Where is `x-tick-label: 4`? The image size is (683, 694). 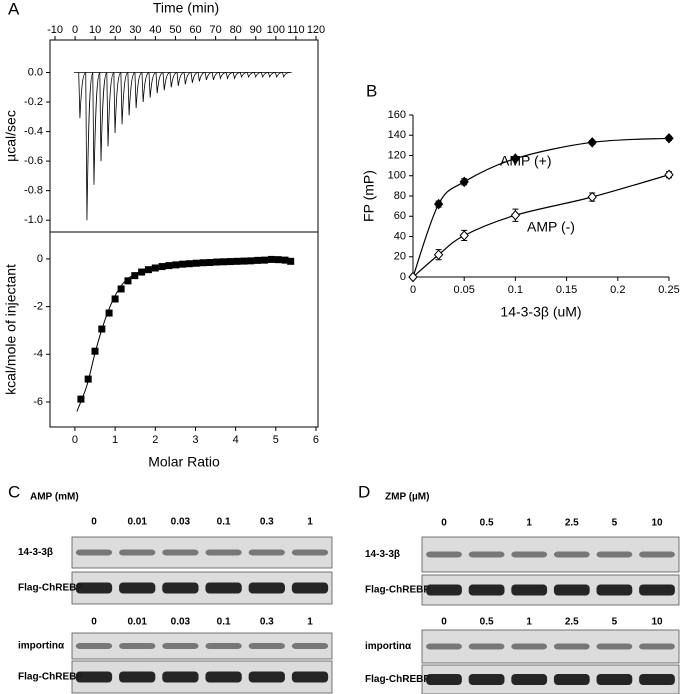
x-tick-label: 4 is located at coordinates (236, 440).